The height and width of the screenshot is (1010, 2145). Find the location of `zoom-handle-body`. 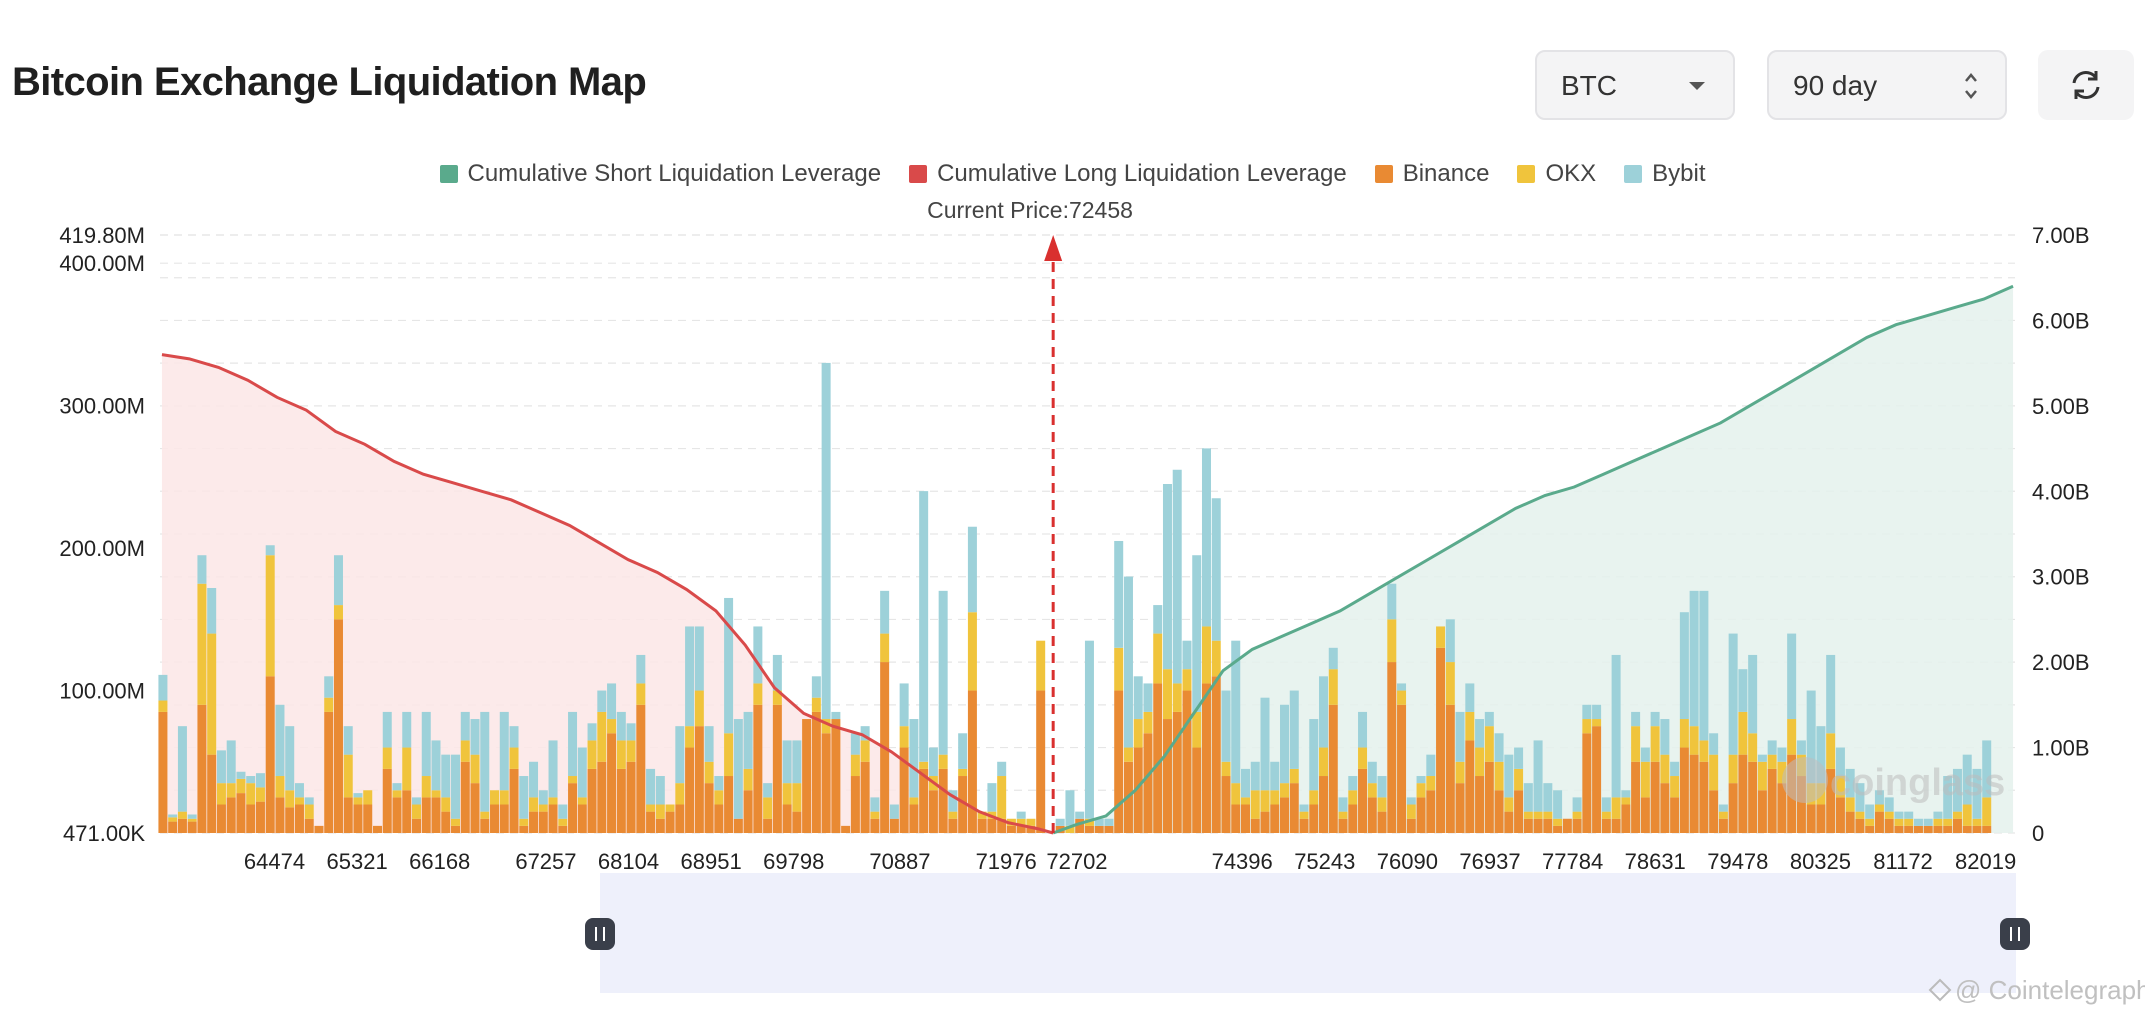

zoom-handle-body is located at coordinates (2015, 934).